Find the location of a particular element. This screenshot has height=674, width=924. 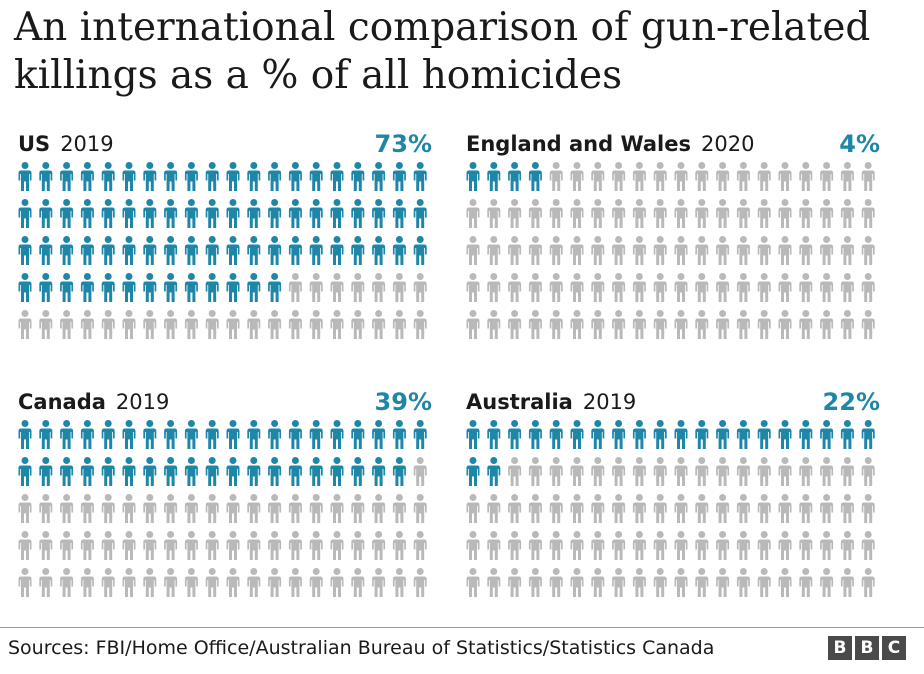

percent-label: 73% is located at coordinates (403, 144).